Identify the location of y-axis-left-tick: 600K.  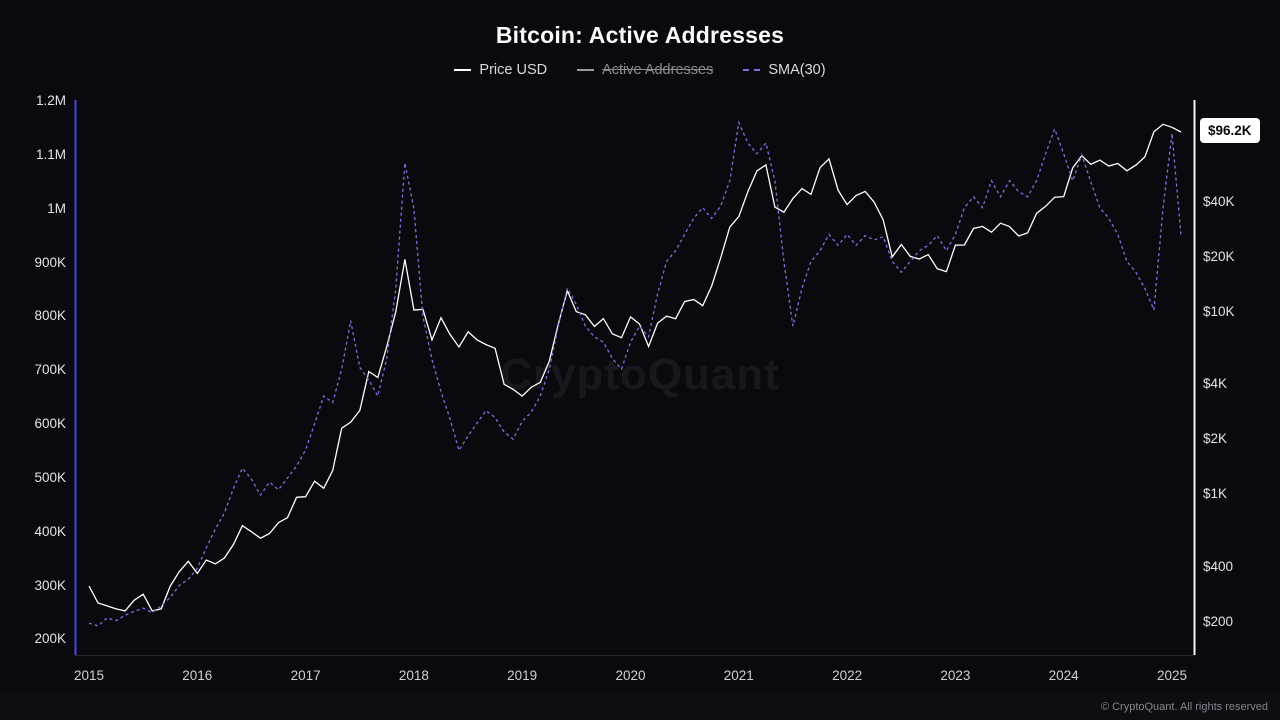
(50, 424).